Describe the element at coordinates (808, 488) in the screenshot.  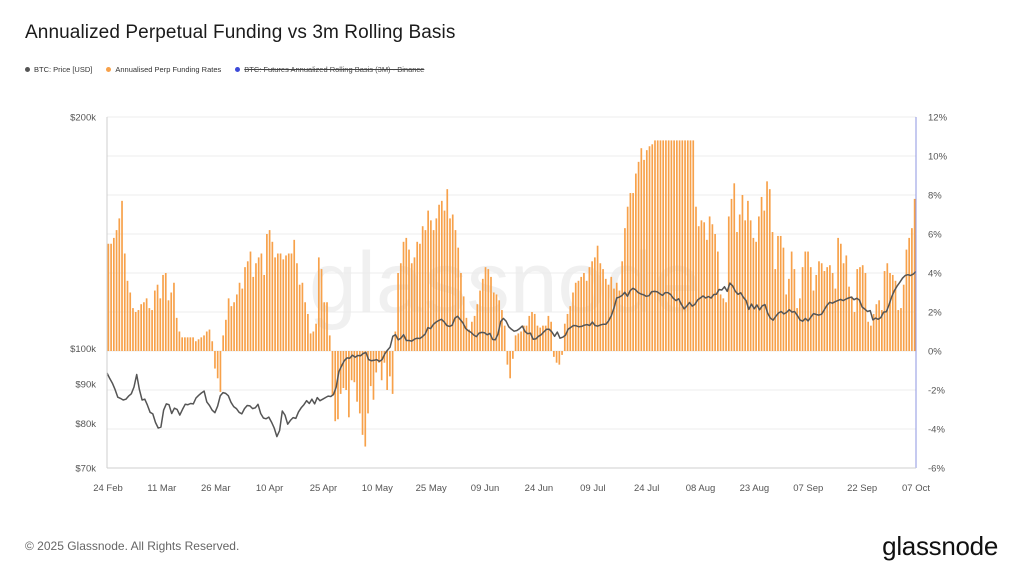
I see `x-tick-label: 07 Sep` at that location.